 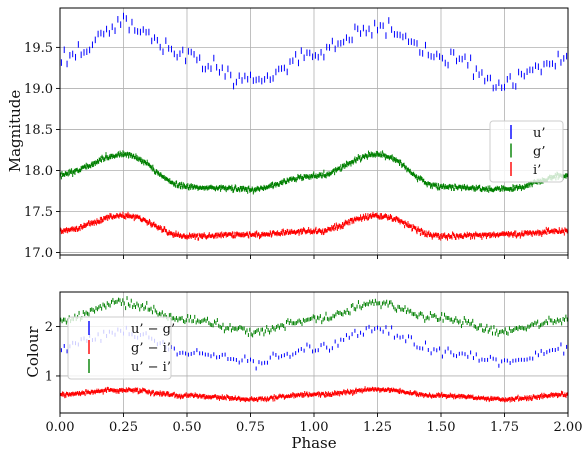 I want to click on x-tick-label: 1.75, so click(x=504, y=427).